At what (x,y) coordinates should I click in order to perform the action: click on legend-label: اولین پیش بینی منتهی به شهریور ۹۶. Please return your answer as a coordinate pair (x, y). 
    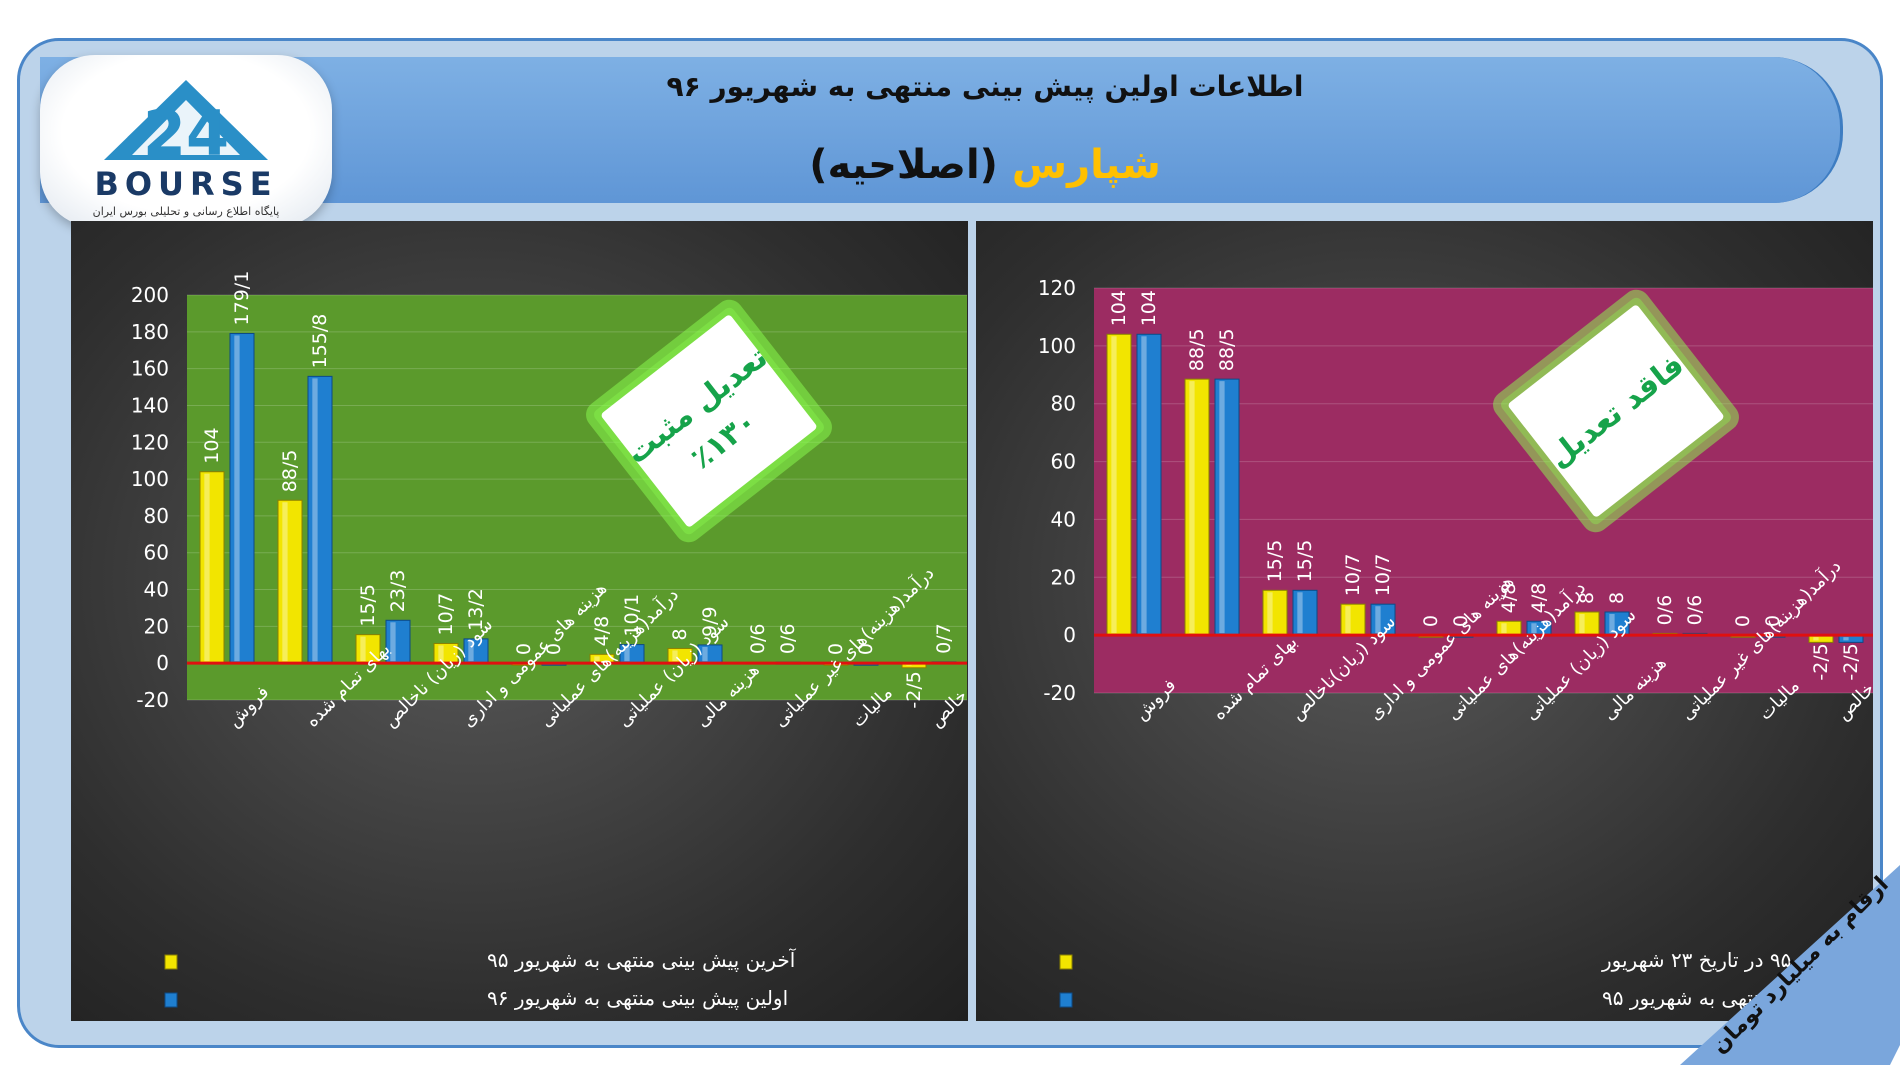
    Looking at the image, I should click on (637, 998).